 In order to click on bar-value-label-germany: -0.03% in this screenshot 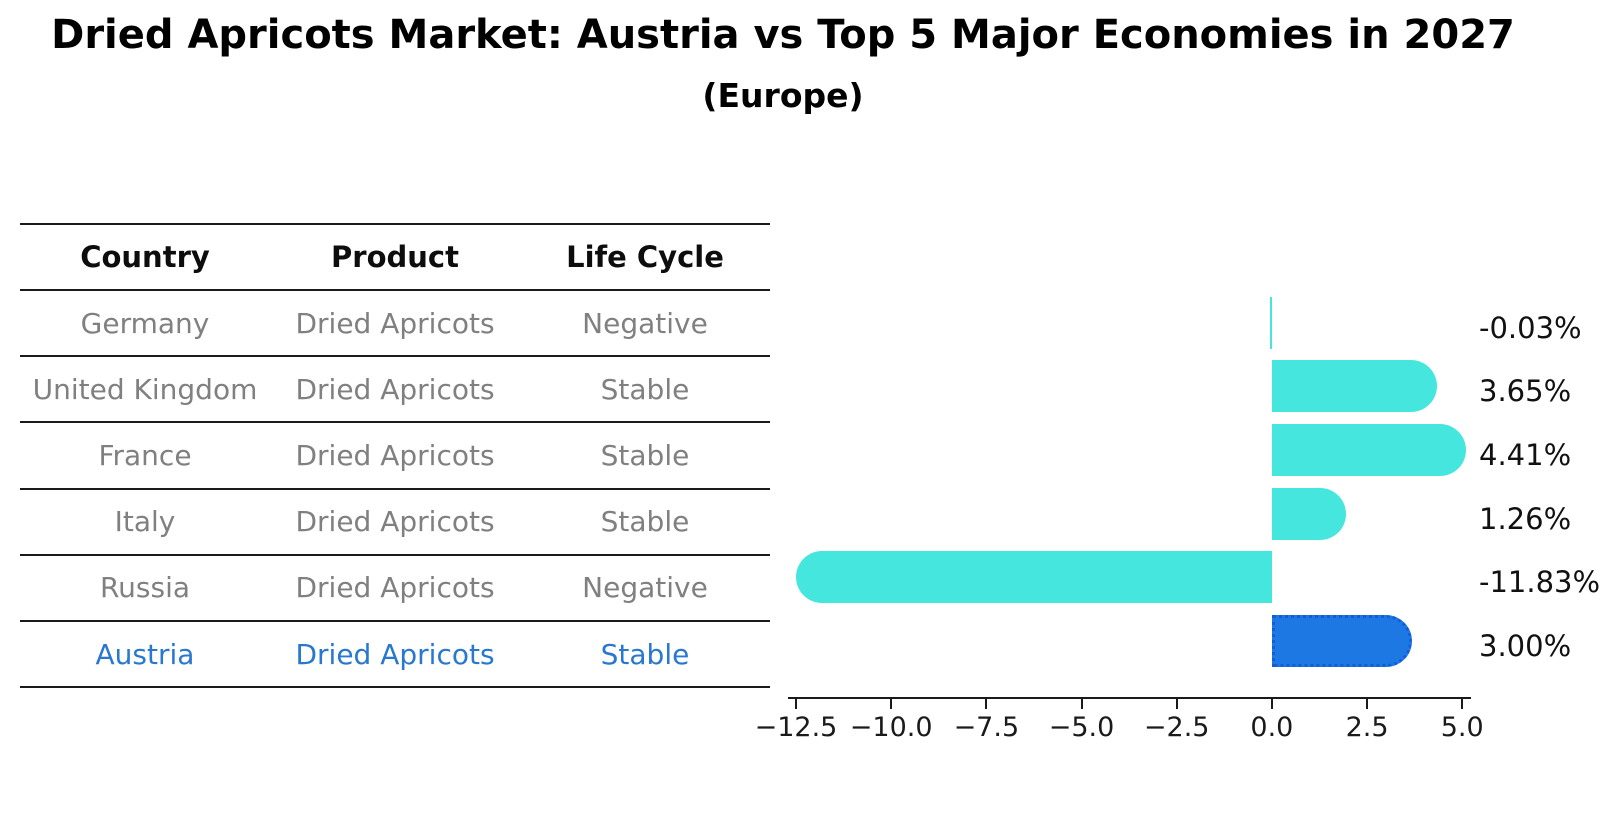, I will do `click(1530, 327)`.